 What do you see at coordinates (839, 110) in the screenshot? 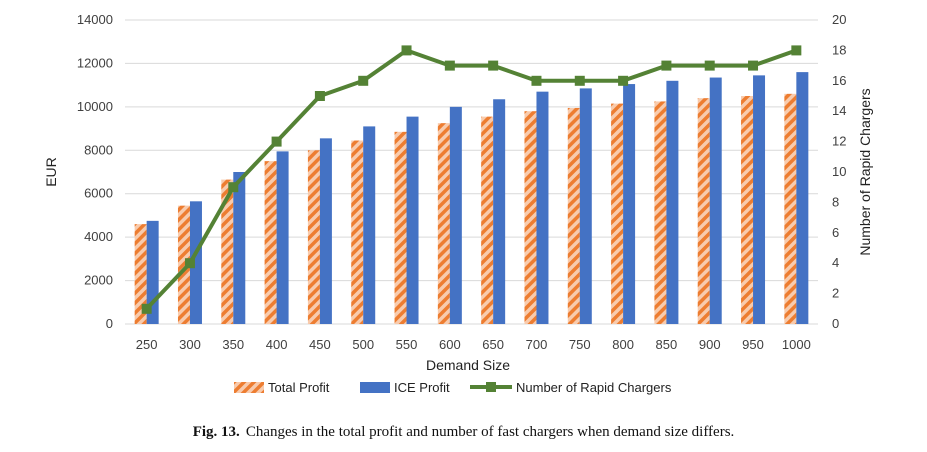
I see `y2-tick-label: 14` at bounding box center [839, 110].